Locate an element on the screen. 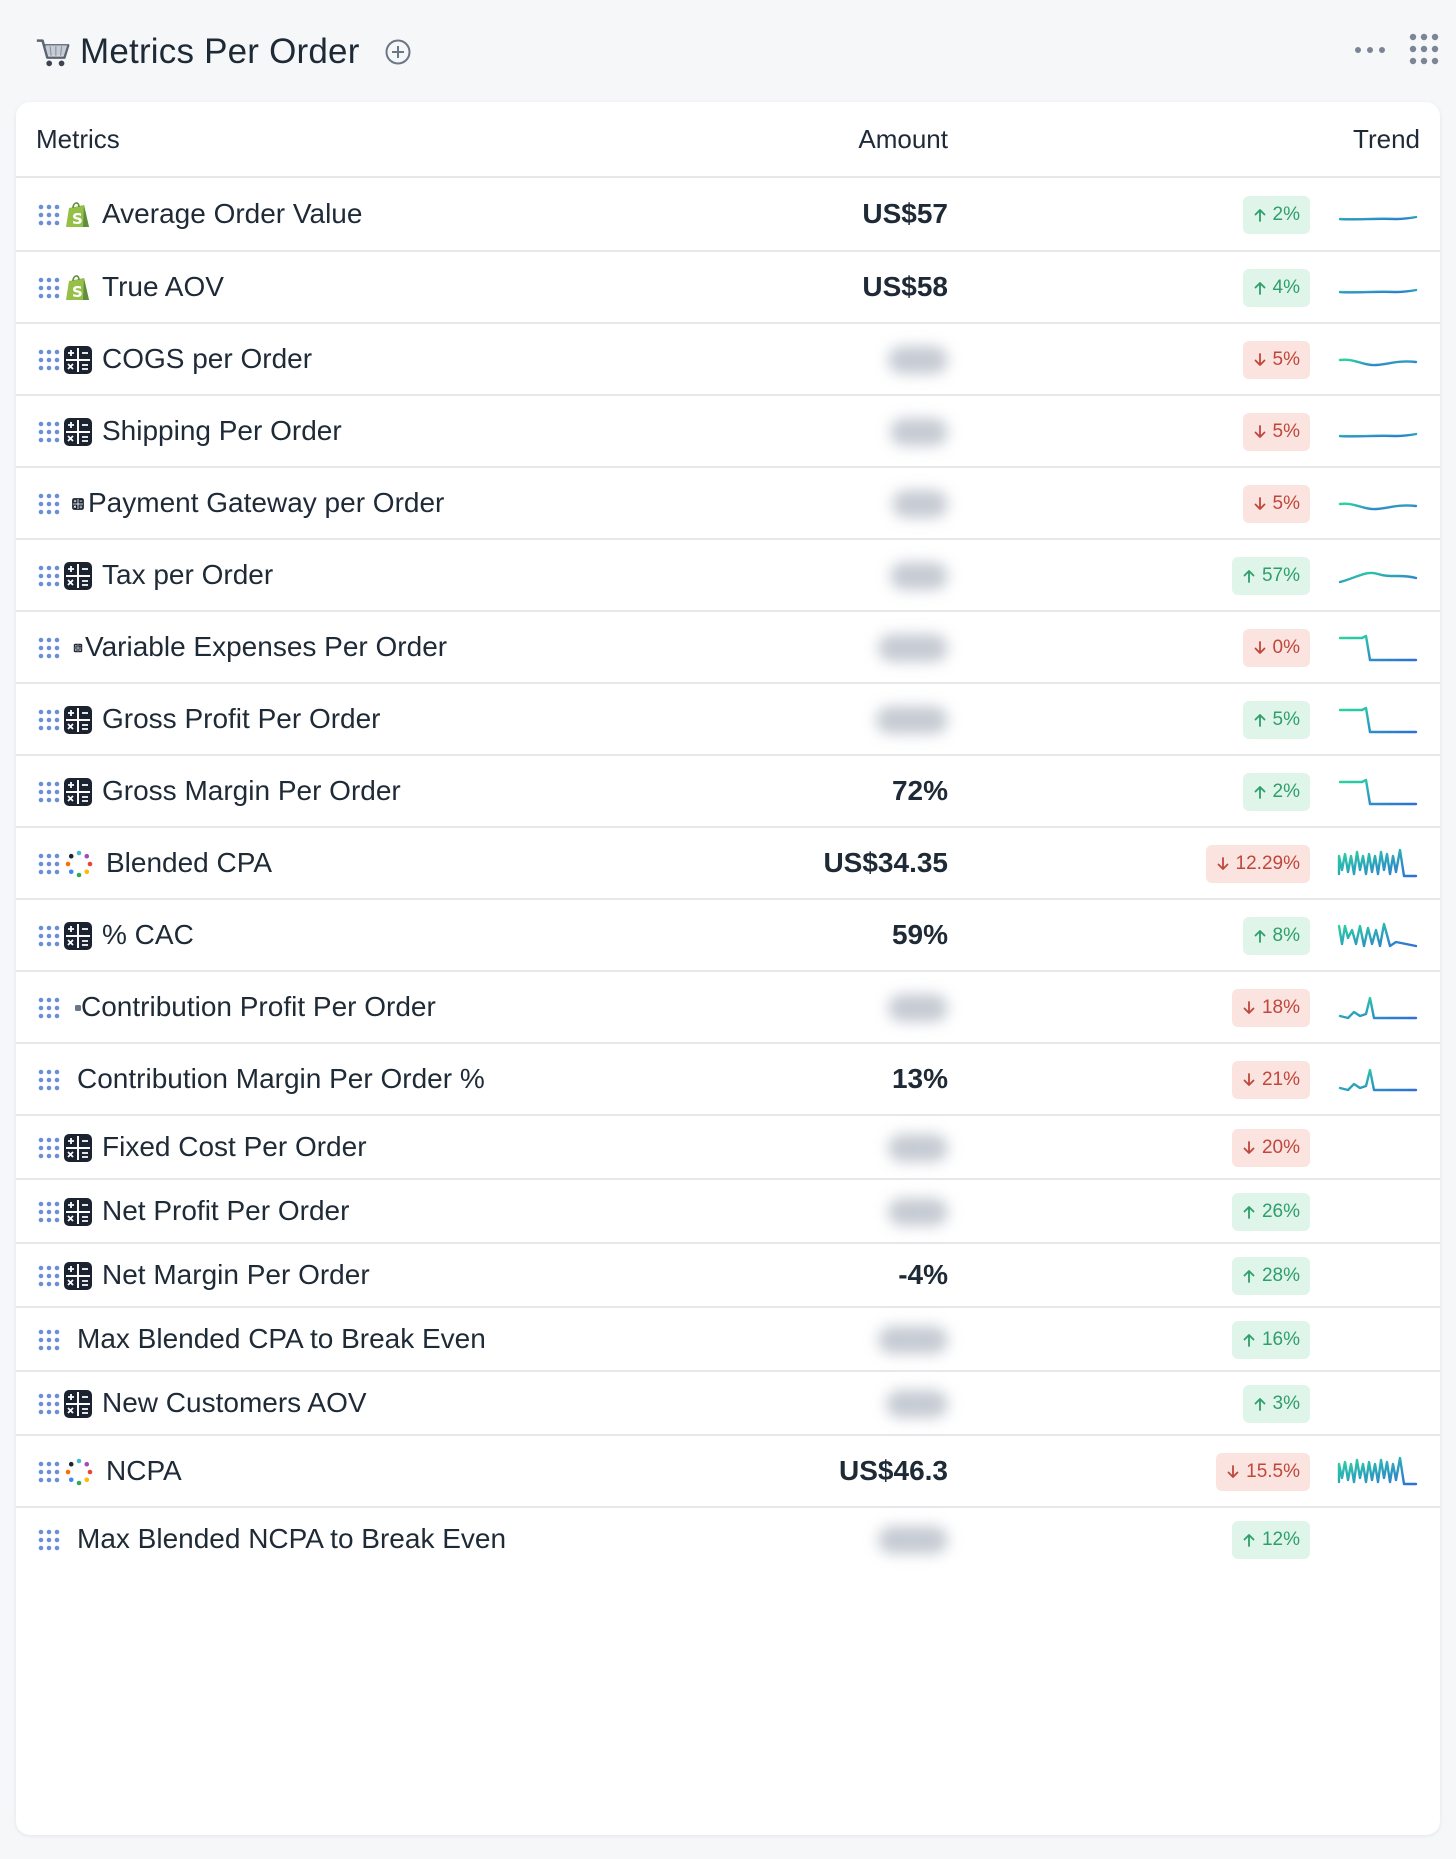 This screenshot has width=1456, height=1859. change-badge: 12% is located at coordinates (1270, 1540).